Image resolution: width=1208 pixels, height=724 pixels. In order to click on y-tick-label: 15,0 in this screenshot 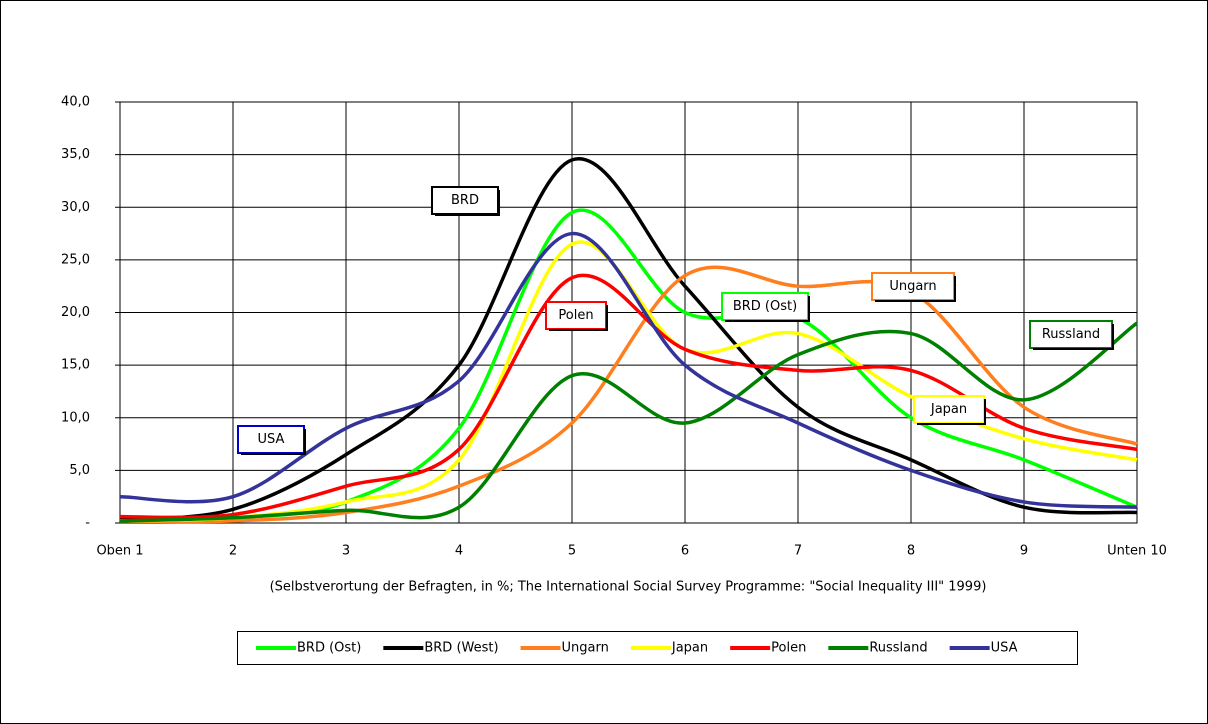, I will do `click(75, 365)`.